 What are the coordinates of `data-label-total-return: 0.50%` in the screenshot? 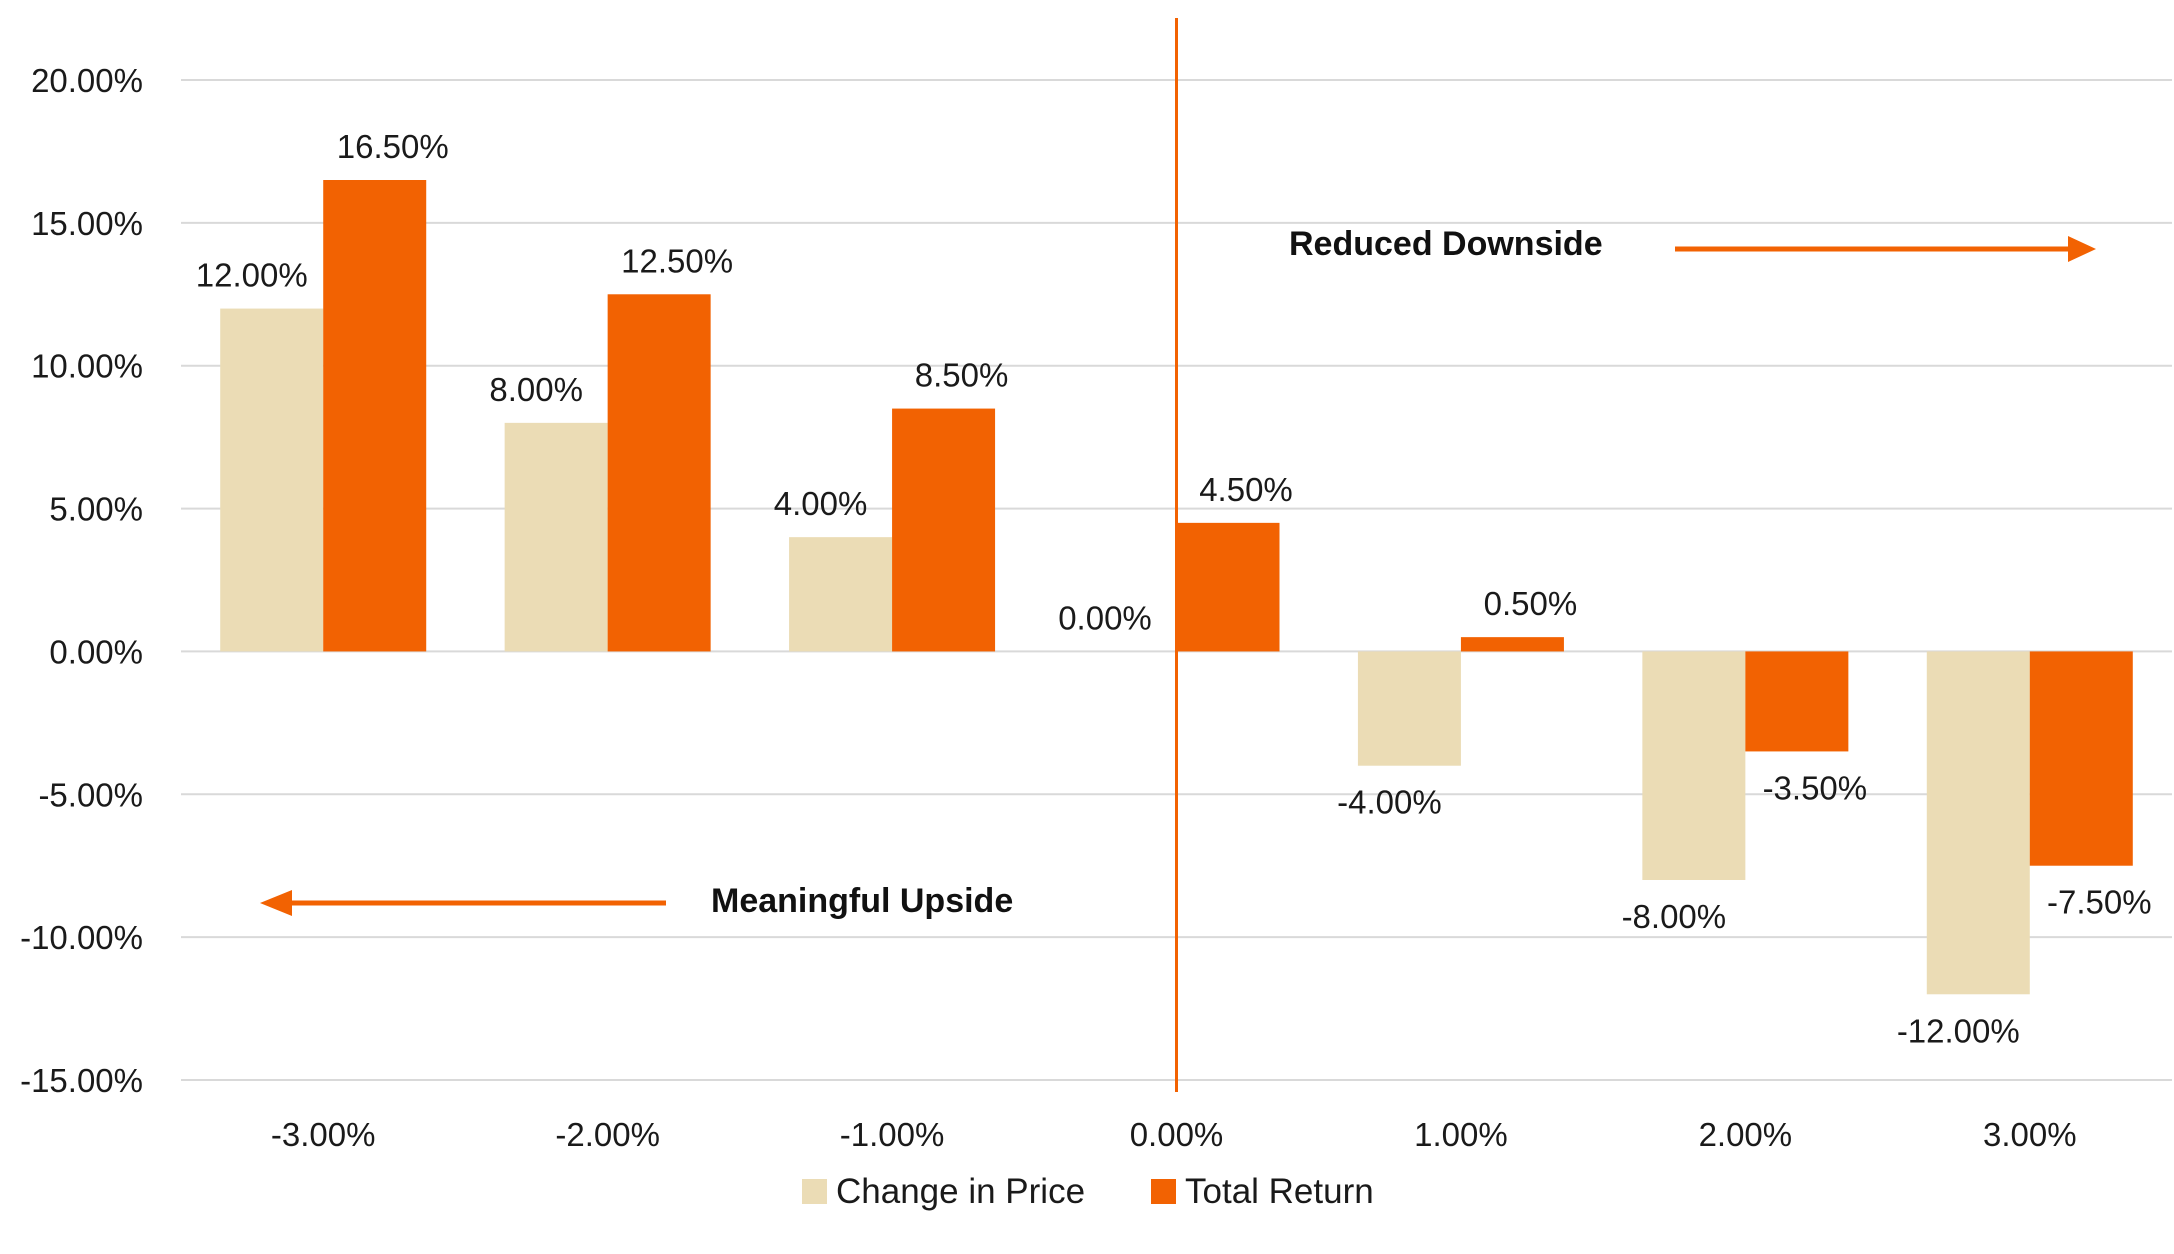 It's located at (1531, 603).